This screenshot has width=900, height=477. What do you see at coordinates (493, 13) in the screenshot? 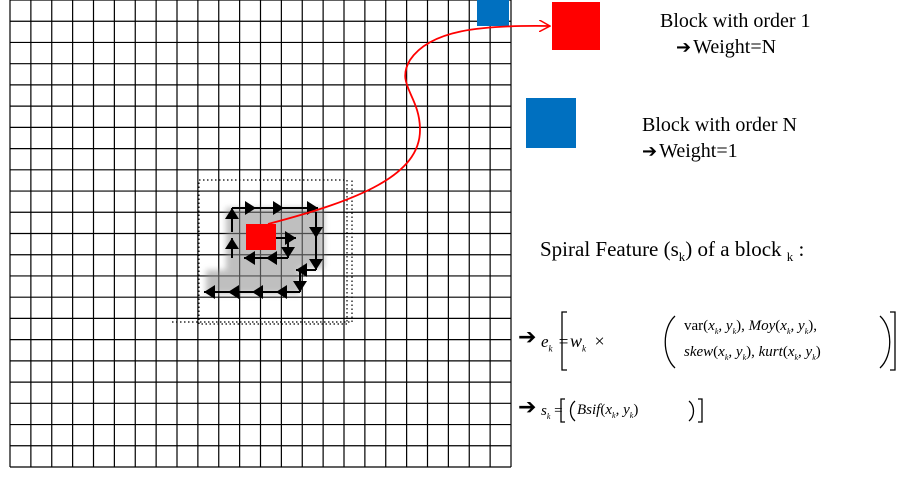
I see `block-order-n-marker` at bounding box center [493, 13].